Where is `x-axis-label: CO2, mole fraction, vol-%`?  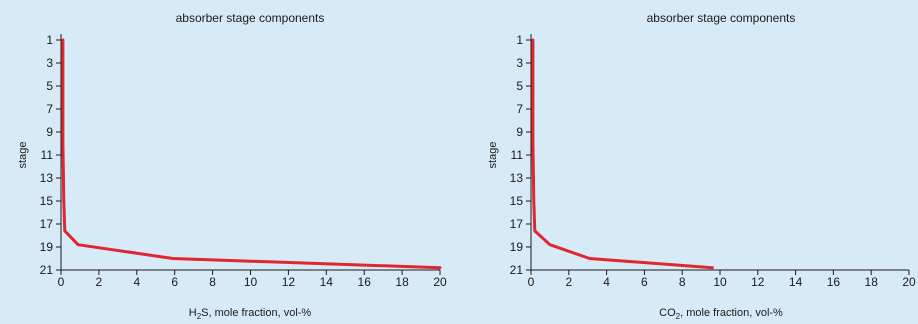 x-axis-label: CO2, mole fraction, vol-% is located at coordinates (721, 314).